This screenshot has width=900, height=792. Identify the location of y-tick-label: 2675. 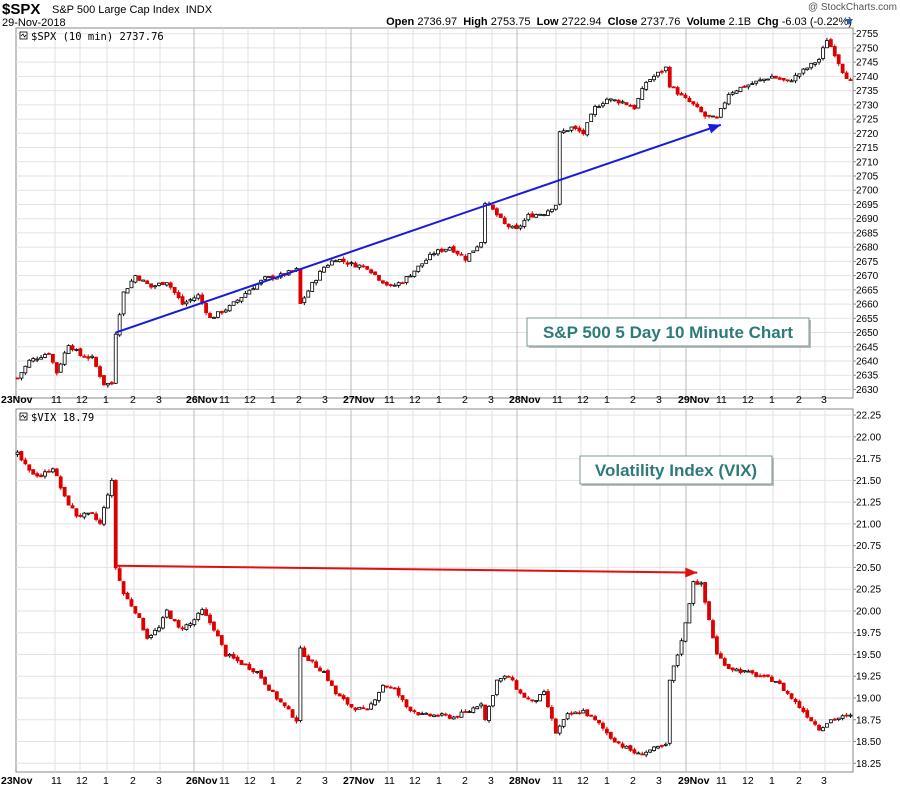
(867, 262).